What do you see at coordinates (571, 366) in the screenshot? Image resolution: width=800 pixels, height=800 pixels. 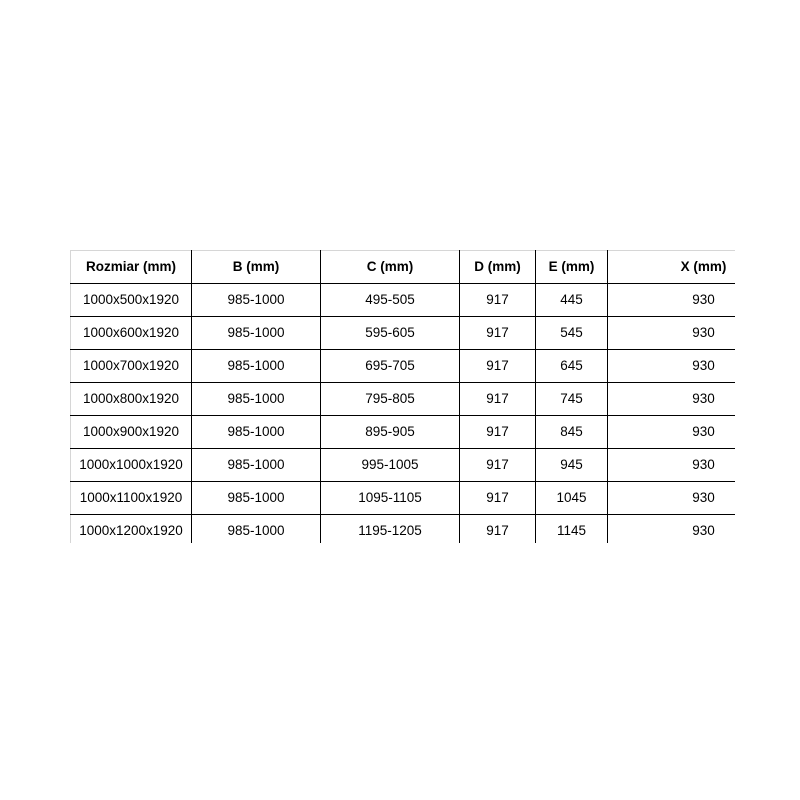 I see `cell-e: 645` at bounding box center [571, 366].